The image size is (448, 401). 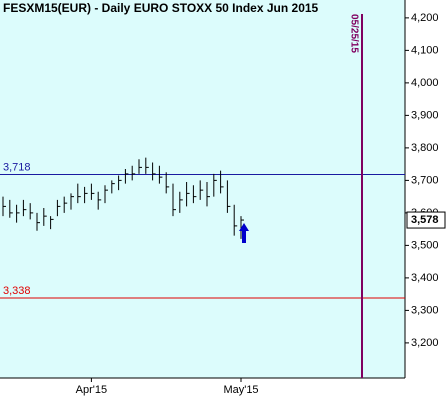 I want to click on last-price-box, so click(x=426, y=220).